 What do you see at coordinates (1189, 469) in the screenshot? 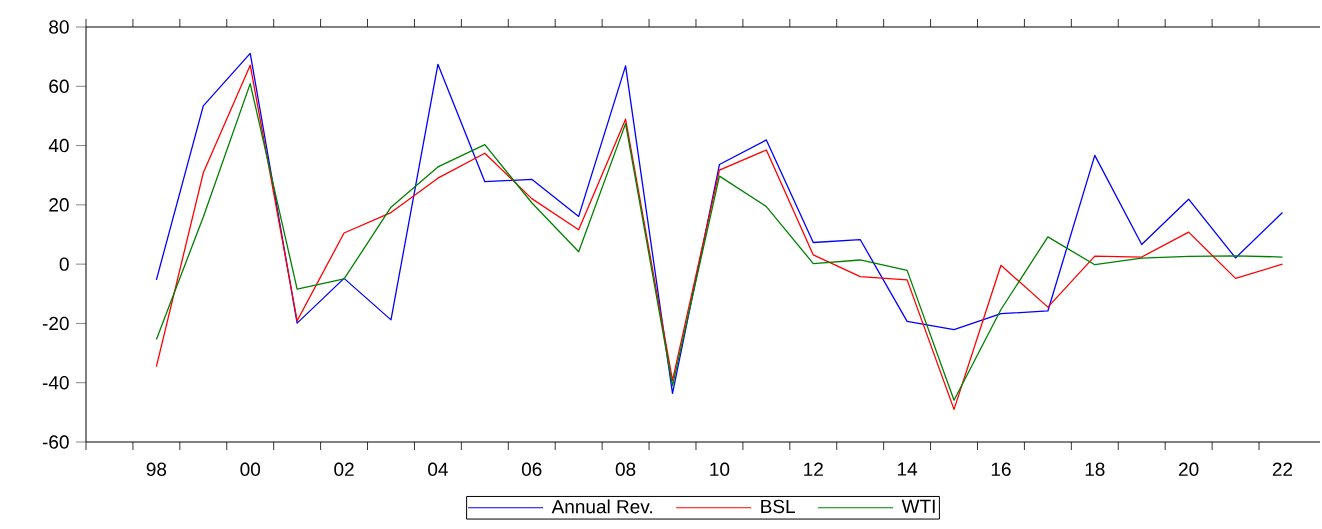
I see `x-tick-label: 20` at bounding box center [1189, 469].